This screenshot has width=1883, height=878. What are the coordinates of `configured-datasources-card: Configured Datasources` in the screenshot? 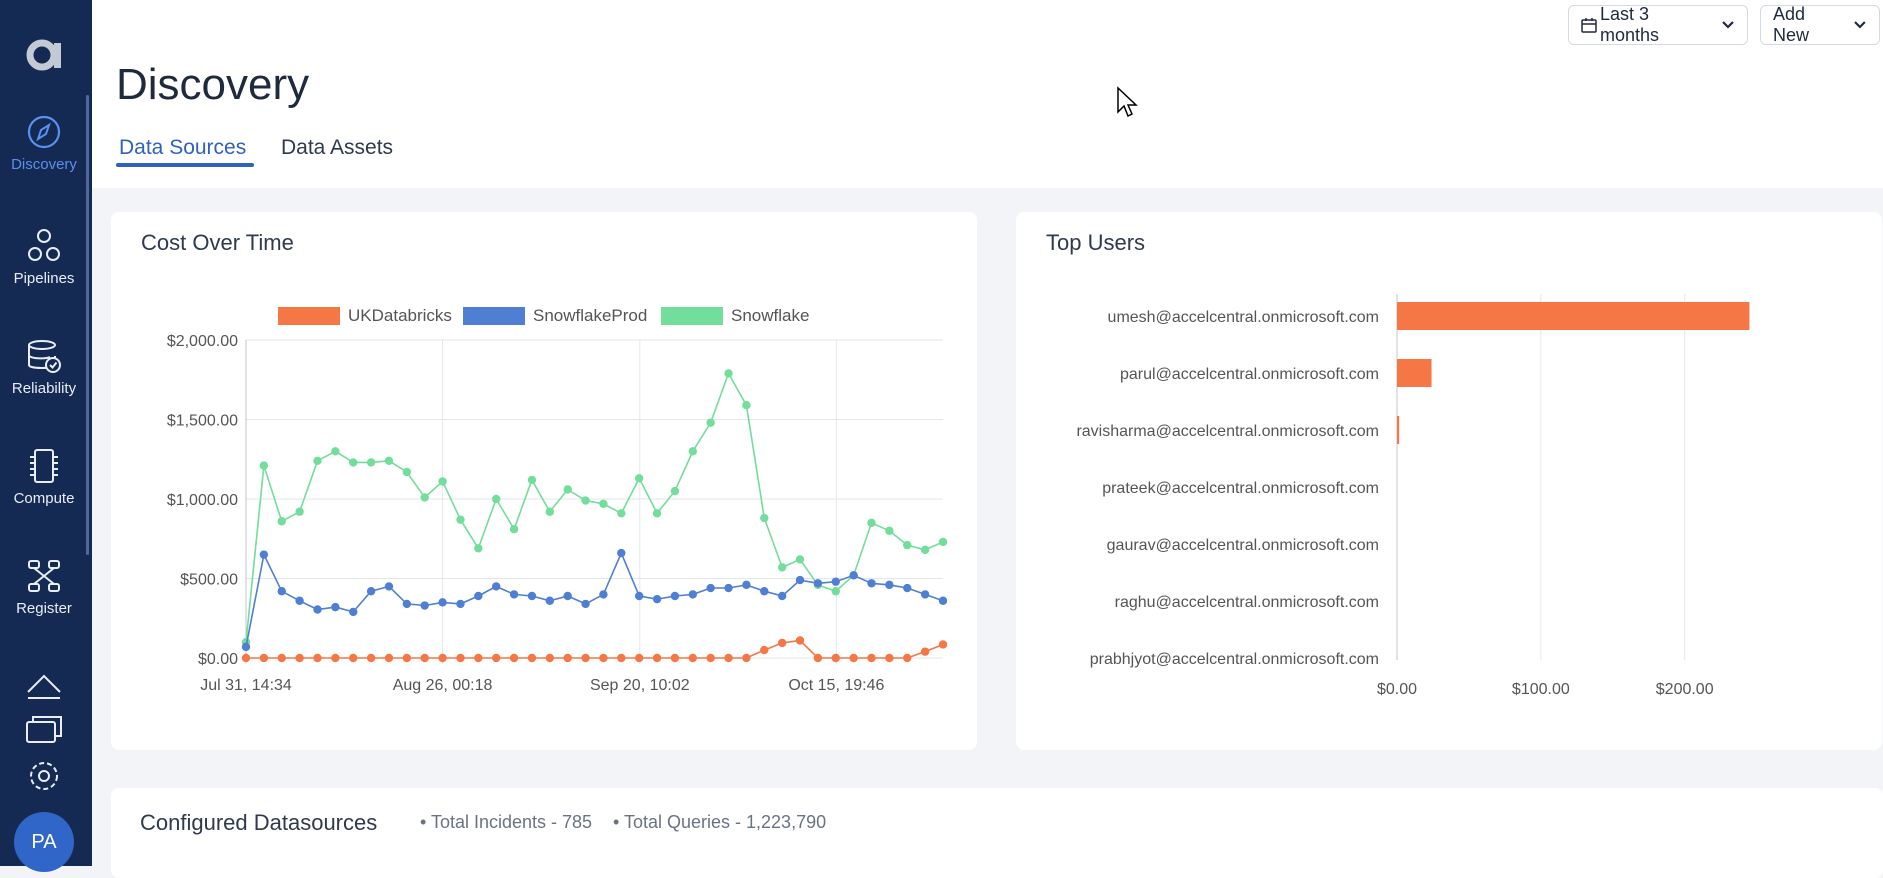 It's located at (997, 833).